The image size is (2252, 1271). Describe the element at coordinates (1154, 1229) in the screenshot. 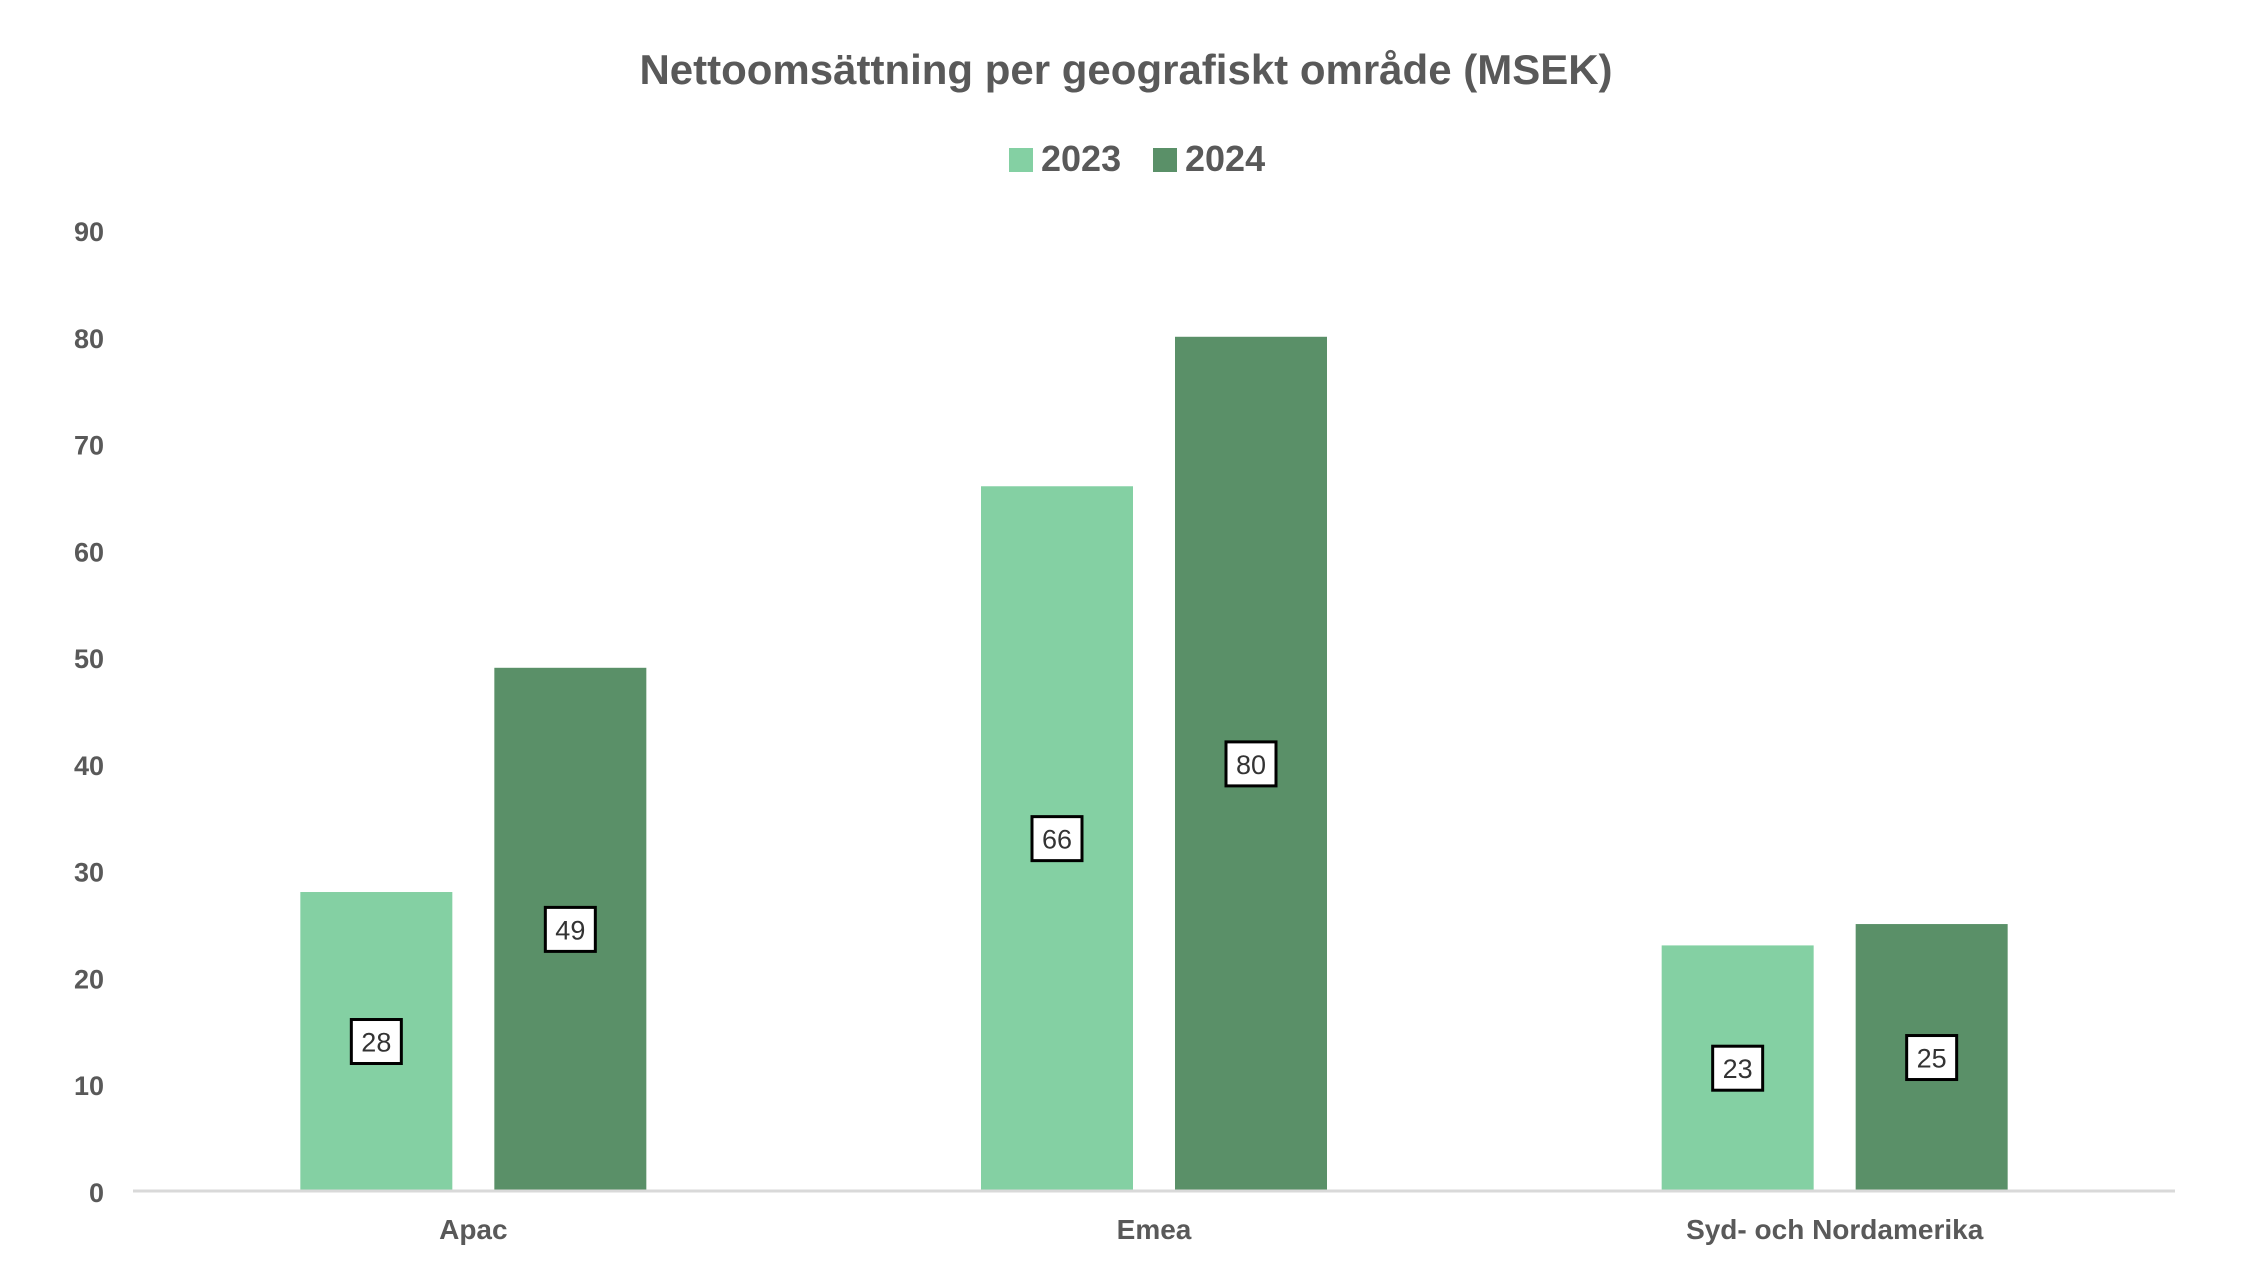

I see `x-category-label: Emea` at that location.